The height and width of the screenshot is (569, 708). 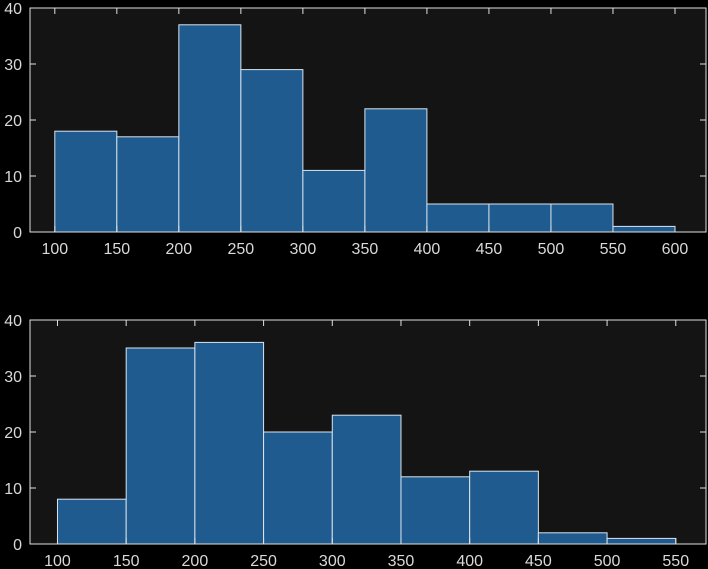 I want to click on y-tick-label-top-10: 10, so click(x=13, y=177).